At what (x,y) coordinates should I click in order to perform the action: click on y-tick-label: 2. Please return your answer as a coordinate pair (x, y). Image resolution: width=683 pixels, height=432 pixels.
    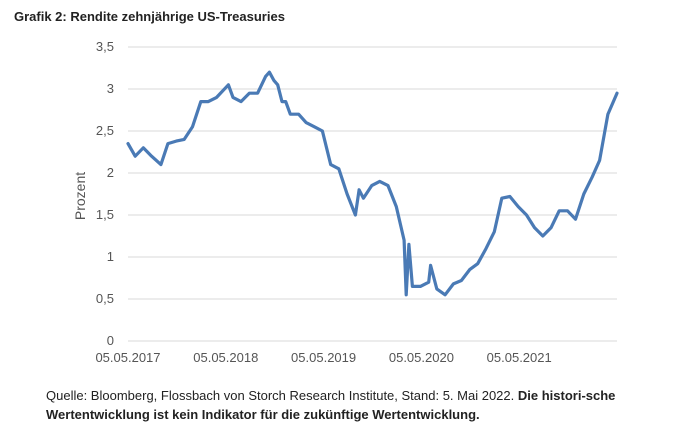
    Looking at the image, I should click on (110, 172).